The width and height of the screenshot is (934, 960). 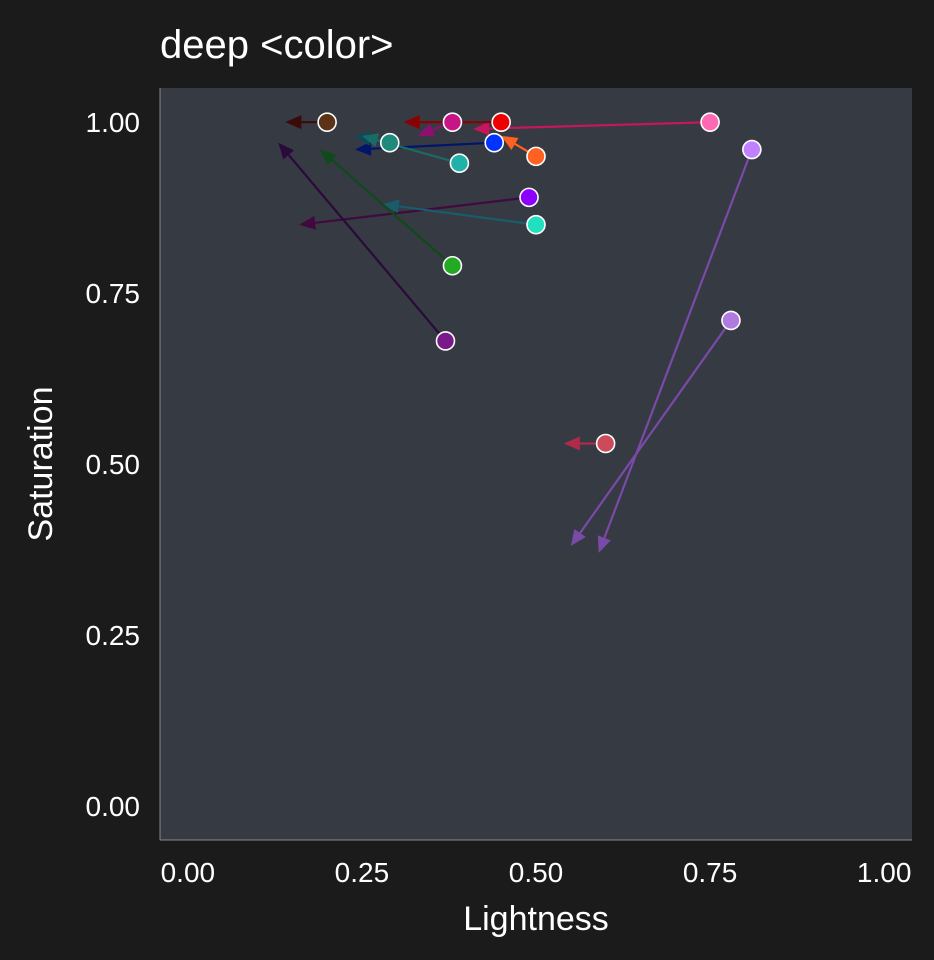 What do you see at coordinates (113, 122) in the screenshot?
I see `y-tick-label: 1.00` at bounding box center [113, 122].